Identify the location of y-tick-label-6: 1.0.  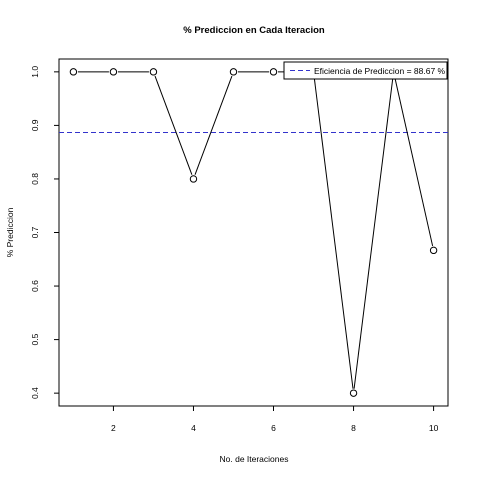
(35, 72).